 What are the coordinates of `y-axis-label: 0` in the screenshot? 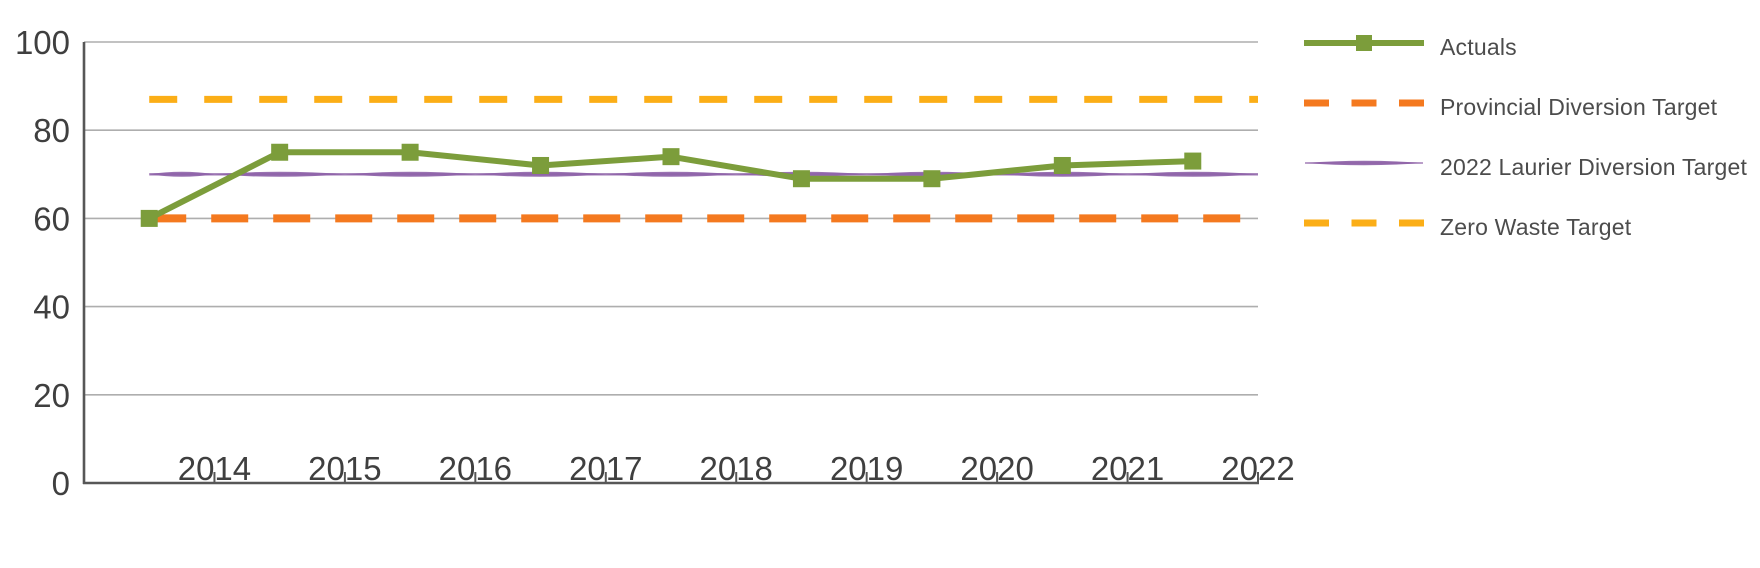 It's located at (61, 483).